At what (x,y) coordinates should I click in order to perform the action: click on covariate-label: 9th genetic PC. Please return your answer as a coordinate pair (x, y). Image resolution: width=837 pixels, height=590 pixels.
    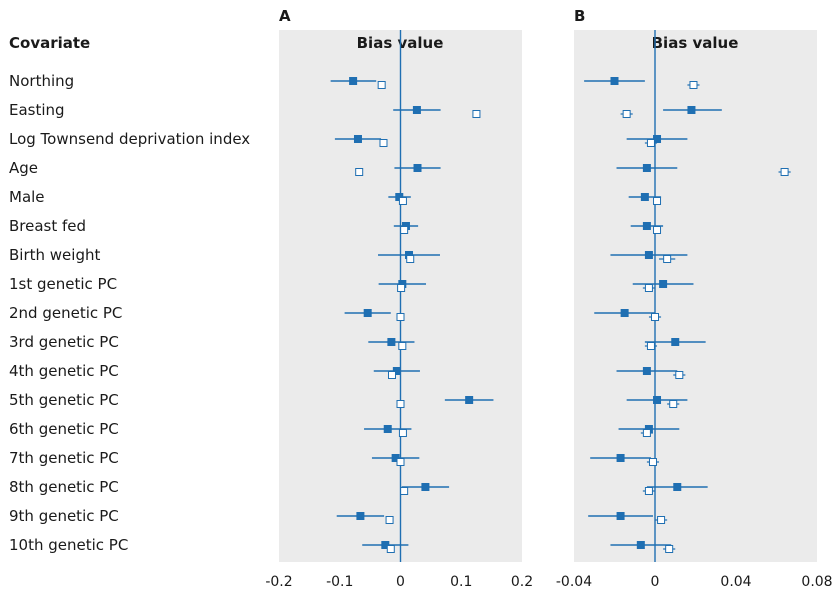
    Looking at the image, I should click on (64, 516).